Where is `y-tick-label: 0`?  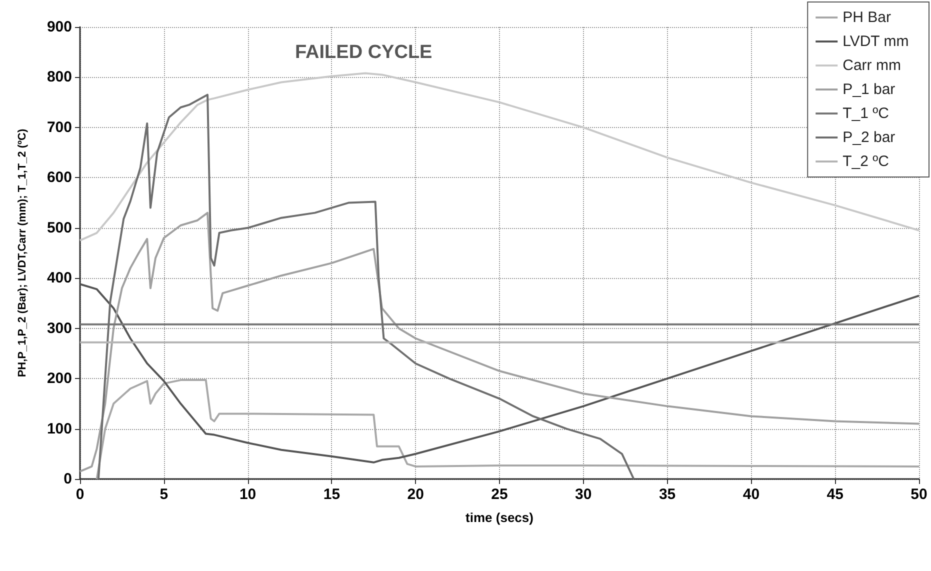
y-tick-label: 0 is located at coordinates (68, 479).